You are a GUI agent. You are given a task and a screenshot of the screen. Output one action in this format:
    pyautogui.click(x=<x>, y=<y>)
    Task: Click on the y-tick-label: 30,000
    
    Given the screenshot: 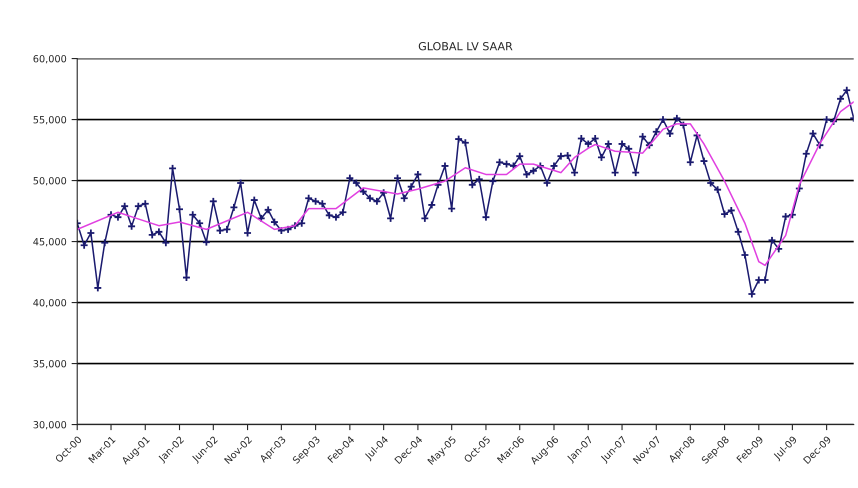 What is the action you would take?
    pyautogui.click(x=50, y=425)
    